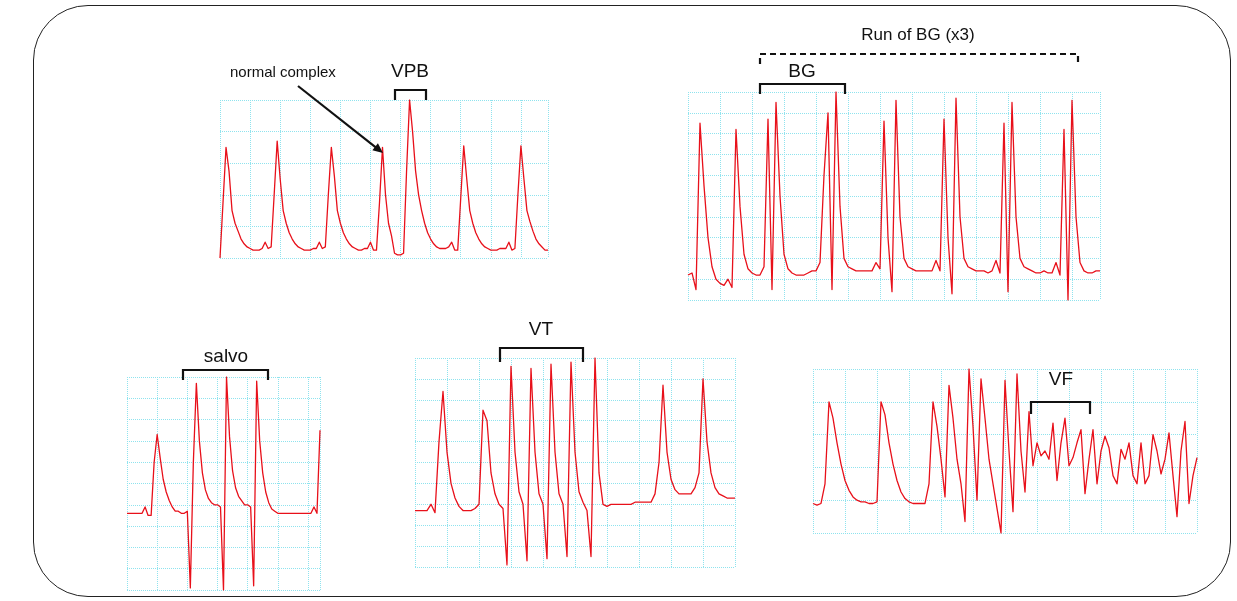 This screenshot has height=601, width=1237. I want to click on annotation: VF, so click(1061, 378).